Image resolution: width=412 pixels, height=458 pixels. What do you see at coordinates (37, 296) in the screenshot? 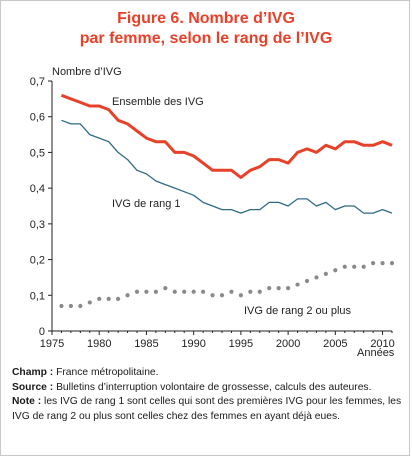
I see `y-tick-label: 0,1` at bounding box center [37, 296].